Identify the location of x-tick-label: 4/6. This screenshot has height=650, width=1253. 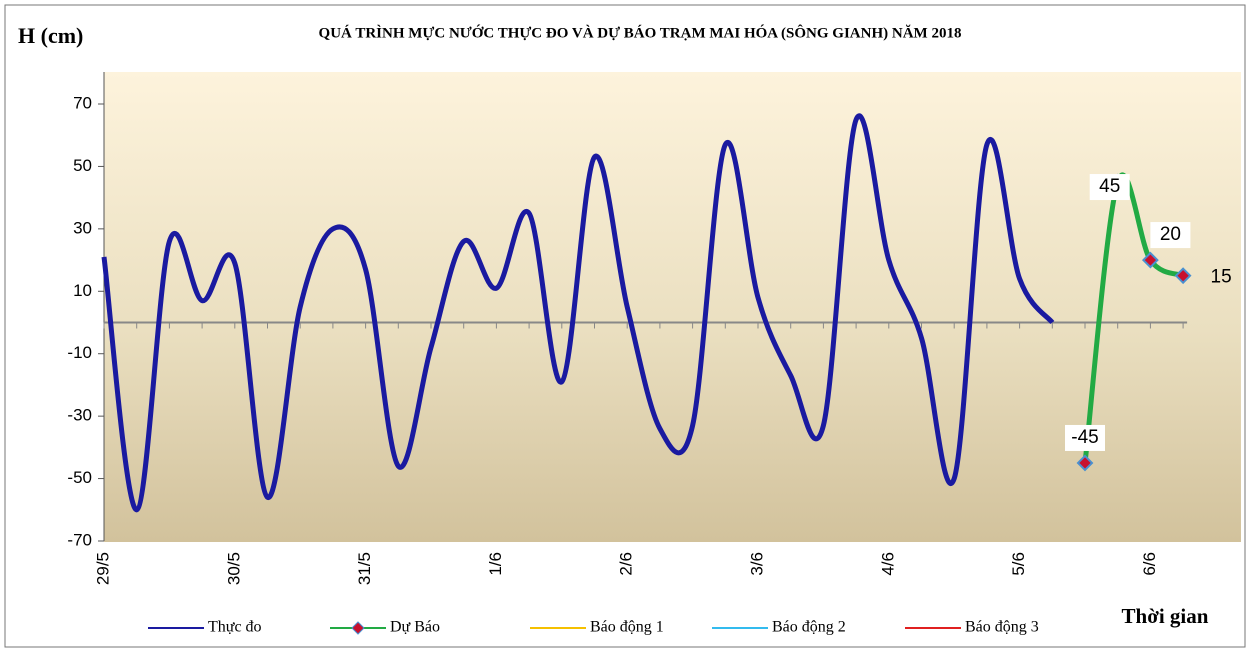
(887, 564).